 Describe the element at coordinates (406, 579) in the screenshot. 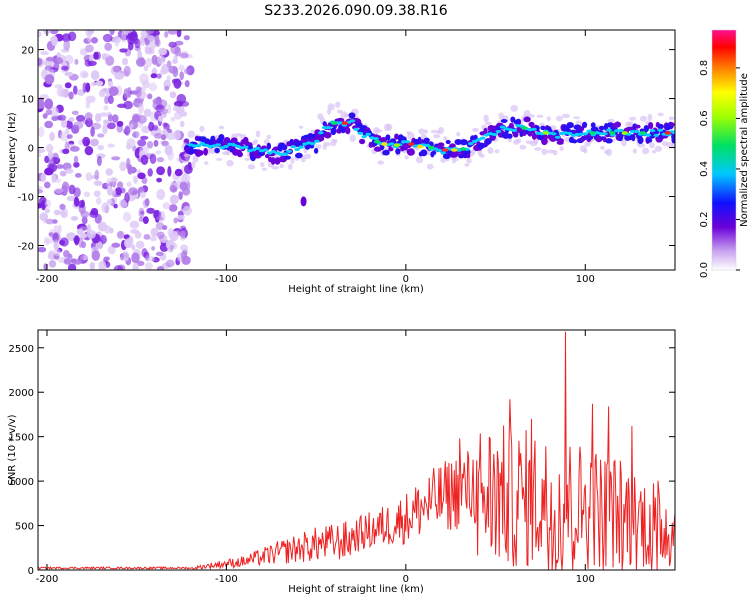

I see `snr-x-tick-label: 0` at that location.